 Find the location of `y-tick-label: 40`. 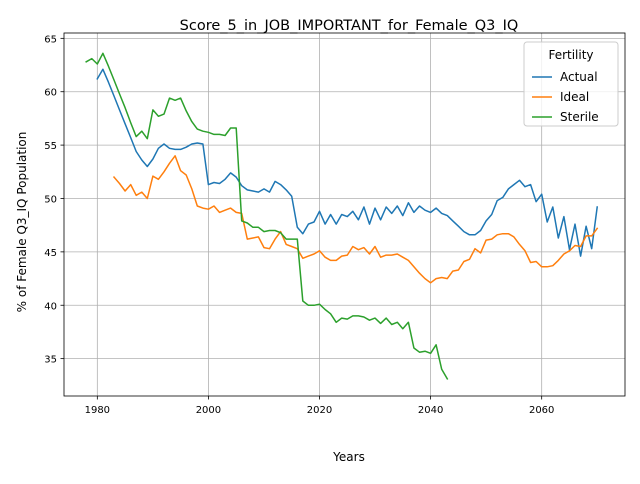

y-tick-label: 40 is located at coordinates (50, 306).